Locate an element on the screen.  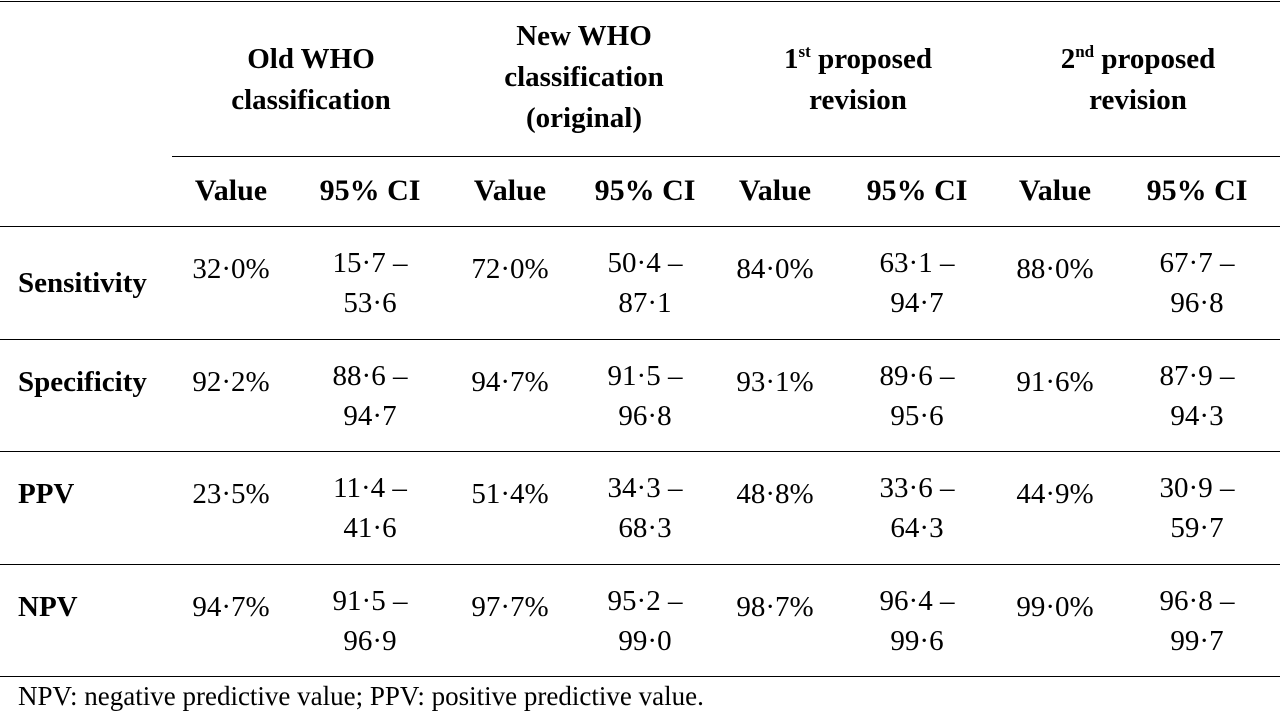
ci-cell: 96·8 –99·7 is located at coordinates (1197, 620).